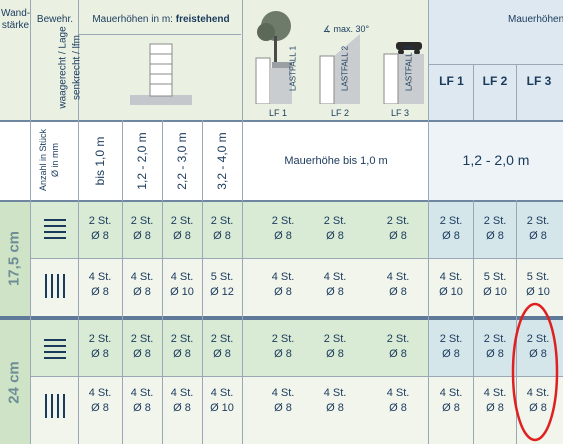 The height and width of the screenshot is (444, 563). What do you see at coordinates (55, 160) in the screenshot?
I see `diameter-label: Ø in mm` at bounding box center [55, 160].